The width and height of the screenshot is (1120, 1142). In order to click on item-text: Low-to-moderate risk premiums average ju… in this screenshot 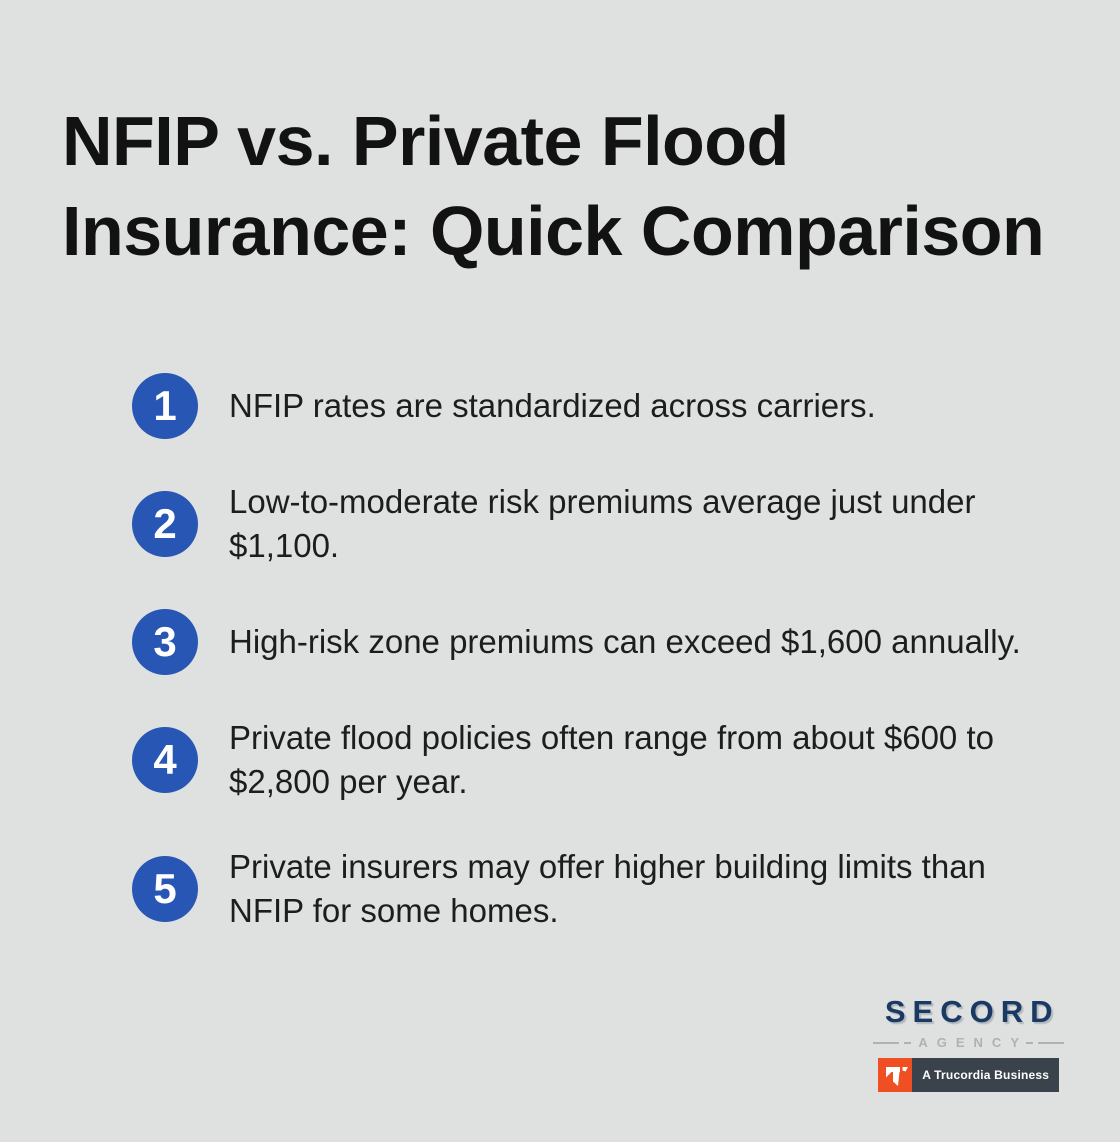, I will do `click(602, 523)`.